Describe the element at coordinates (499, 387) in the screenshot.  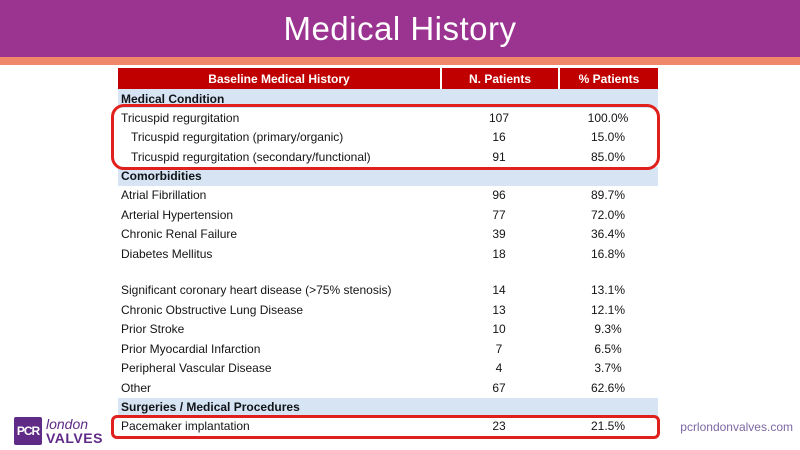
I see `row-n-patients: 67` at that location.